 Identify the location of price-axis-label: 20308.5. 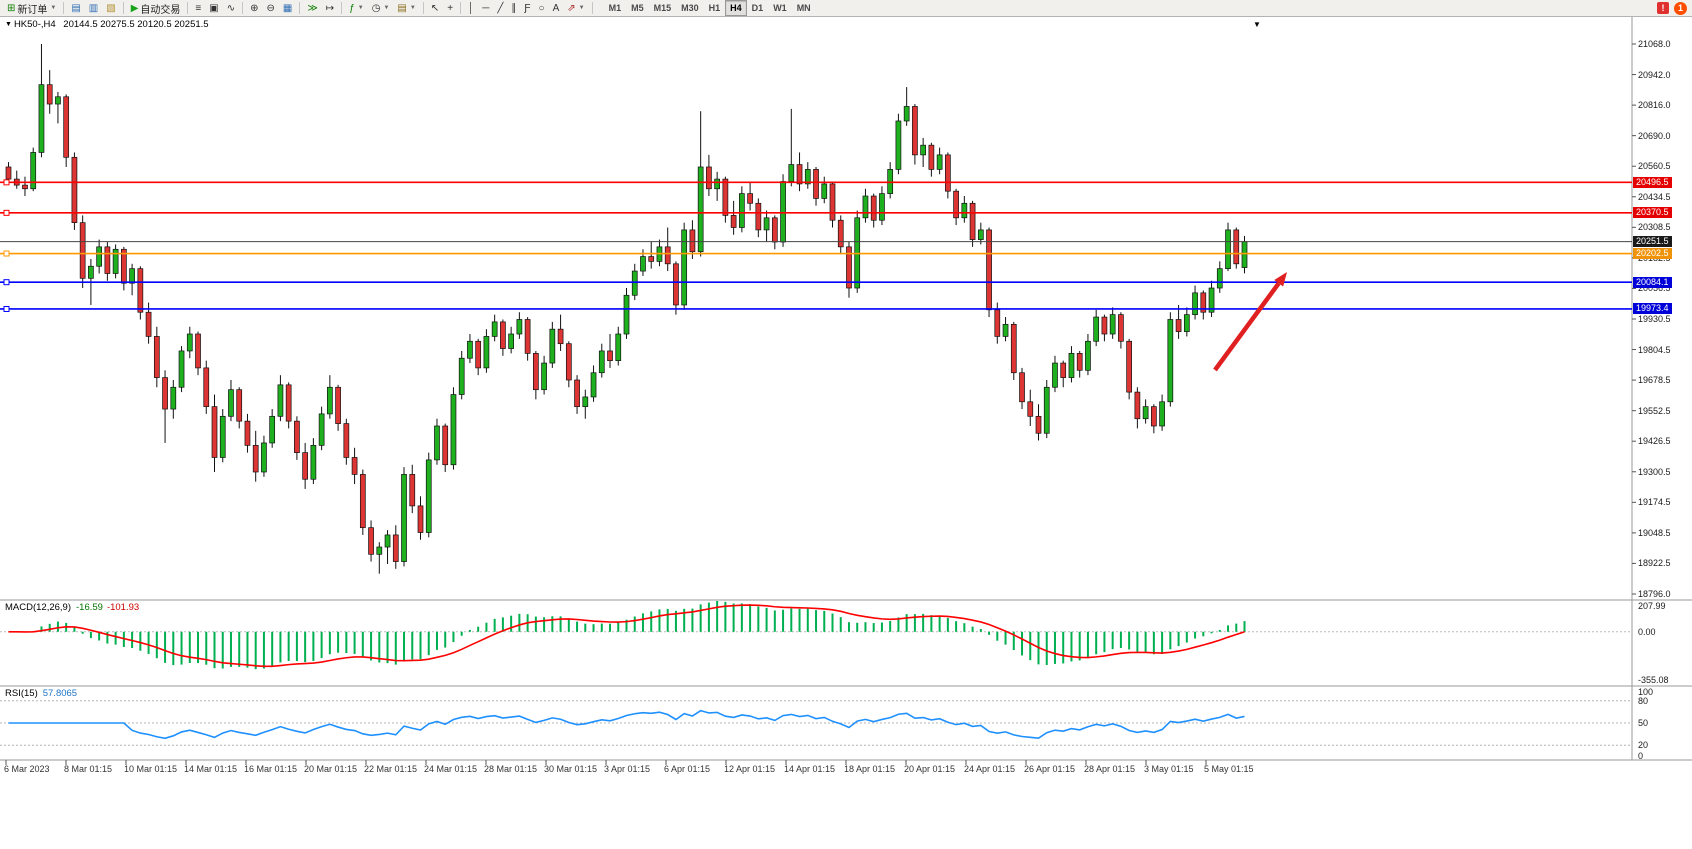
(1654, 227).